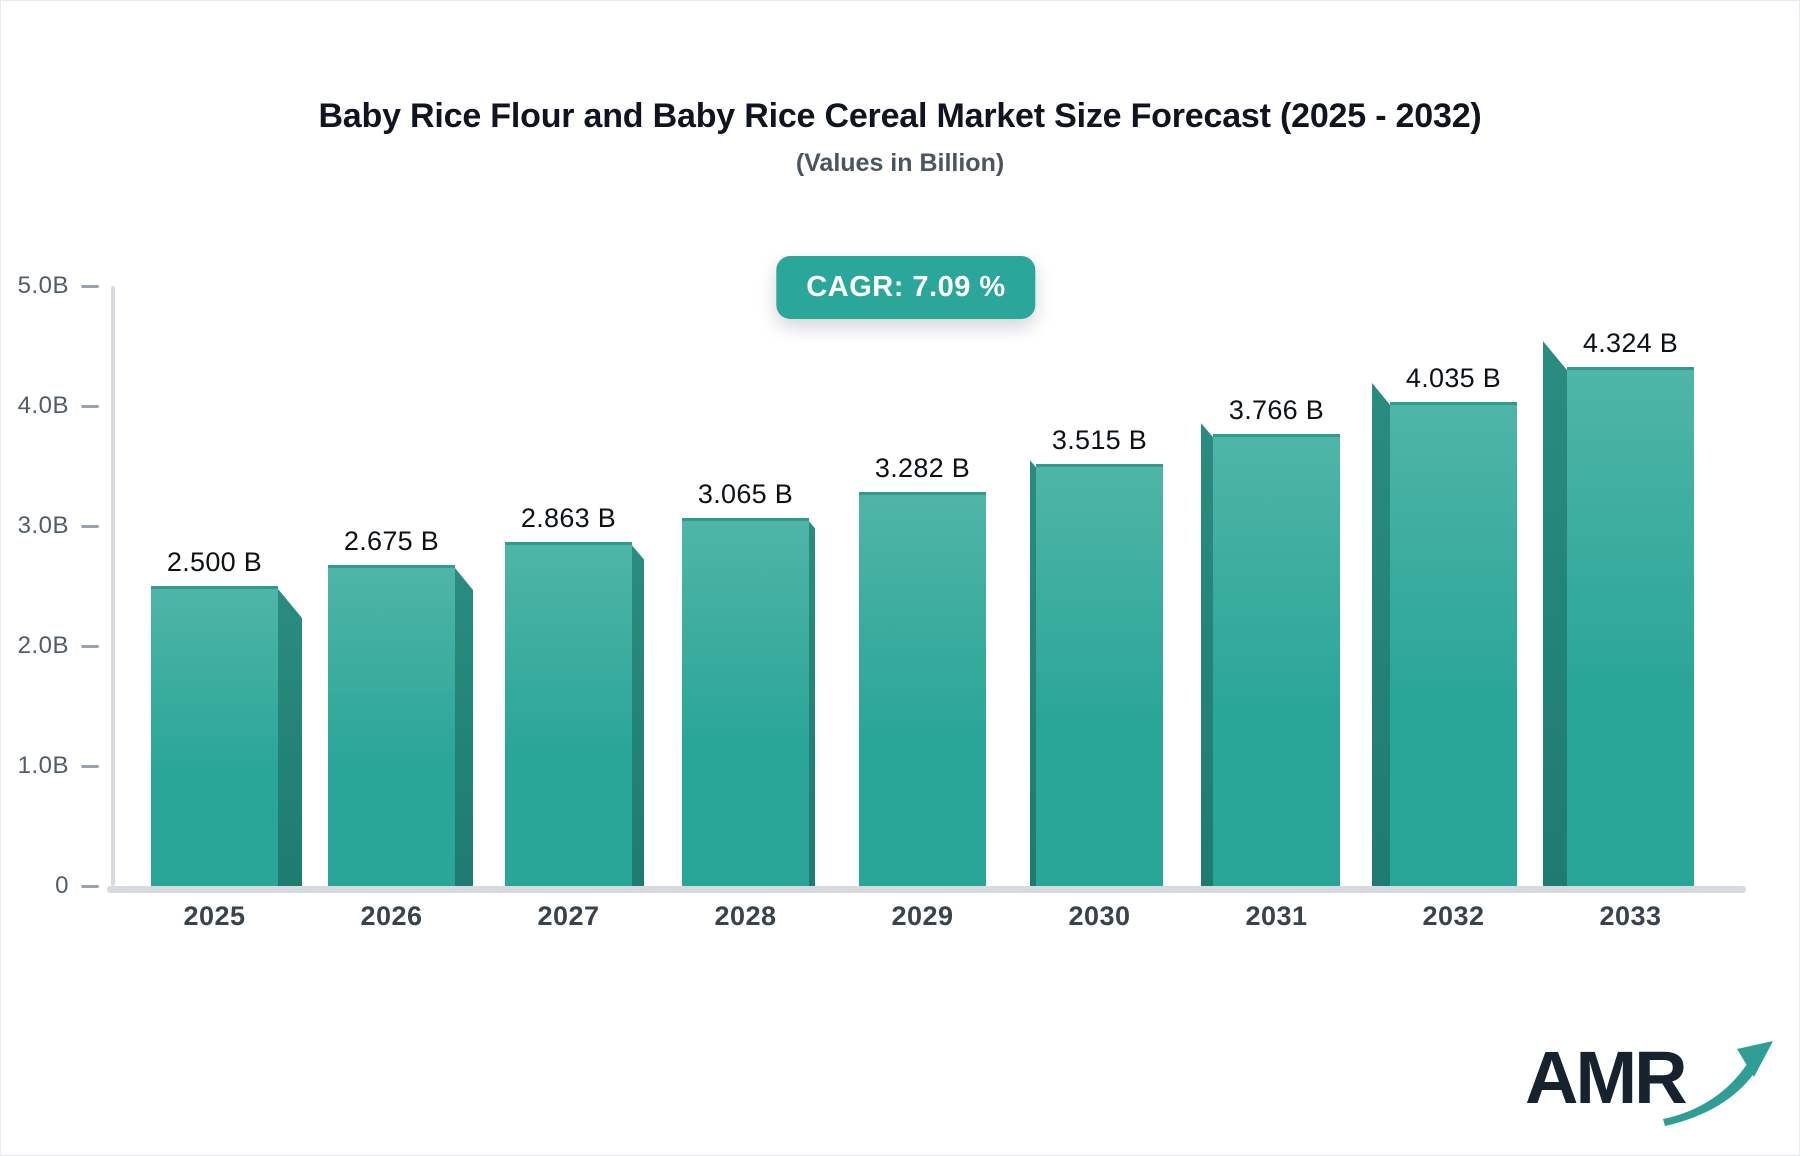  Describe the element at coordinates (1453, 377) in the screenshot. I see `bar-value-label: 4.035 B` at that location.